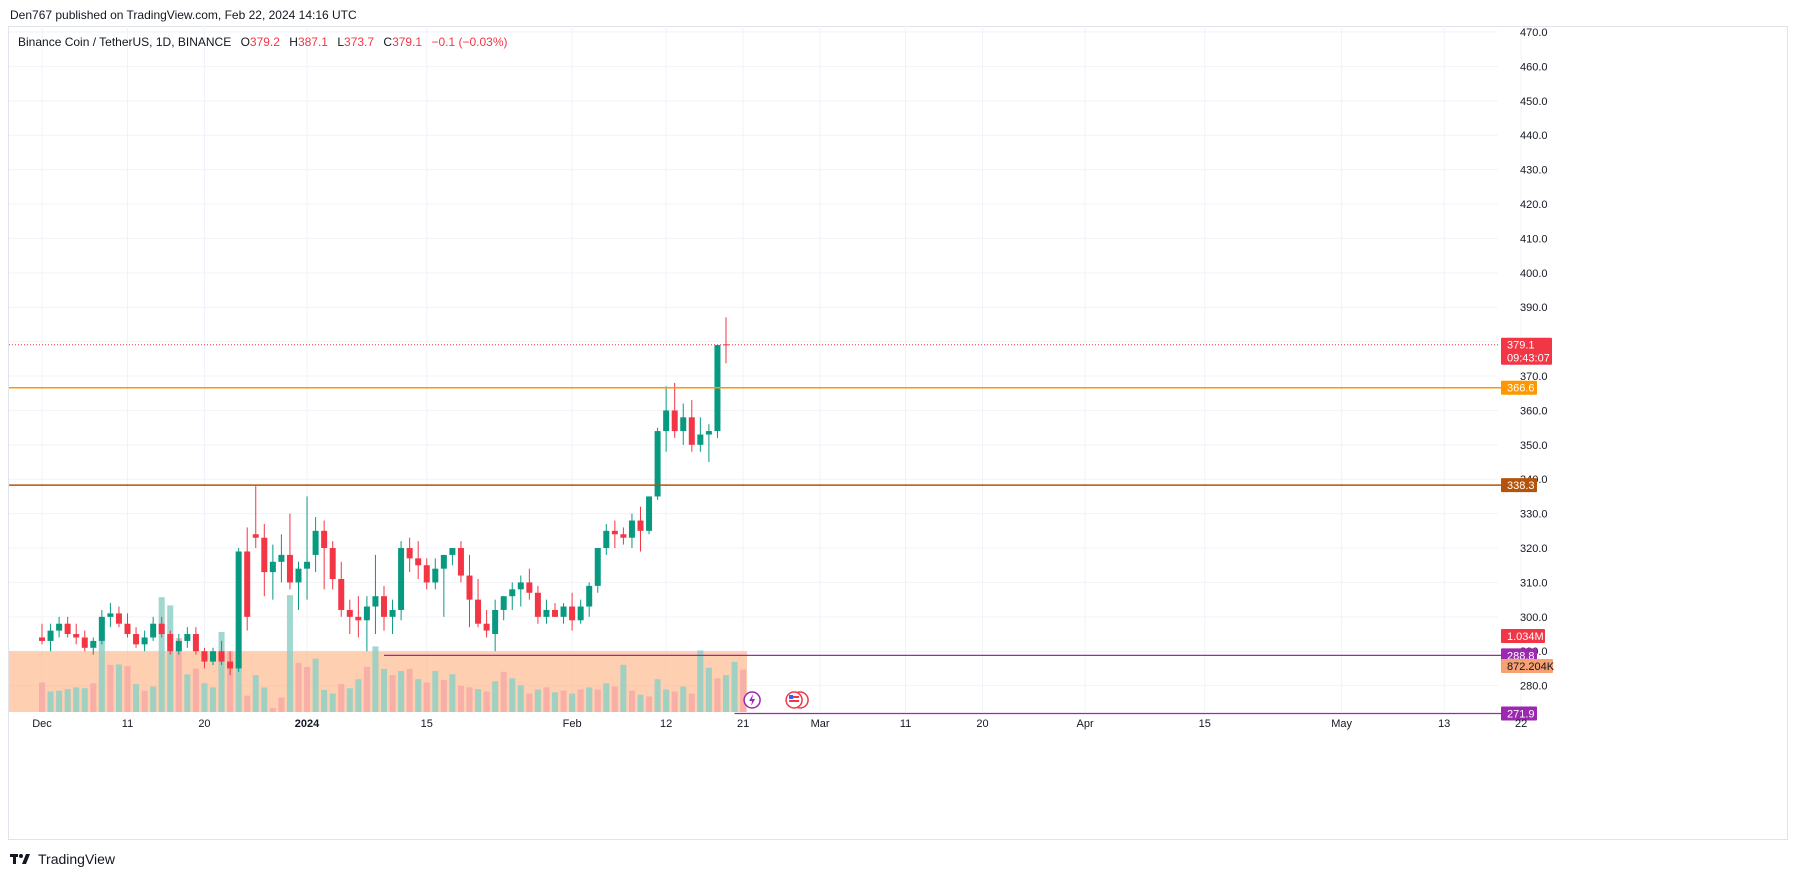  I want to click on current-price-value: 379.1, so click(1521, 346).